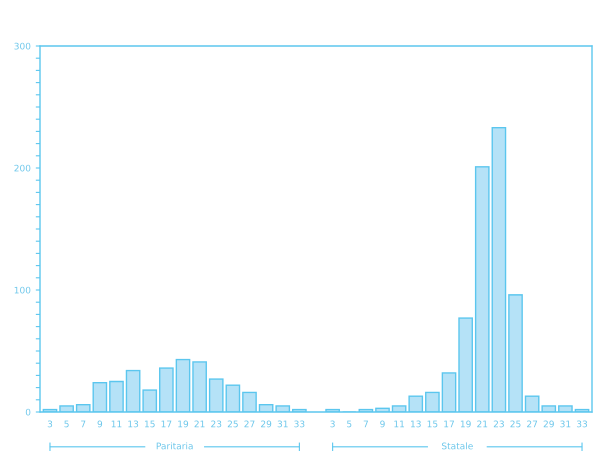 The height and width of the screenshot is (457, 598). Describe the element at coordinates (22, 168) in the screenshot. I see `y-tick-label: 200` at that location.